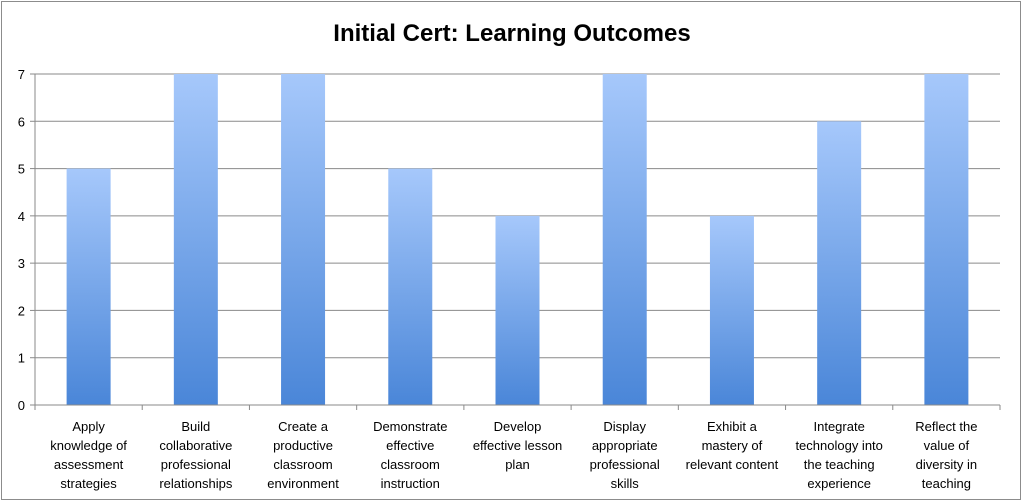 The height and width of the screenshot is (503, 1024). Describe the element at coordinates (946, 426) in the screenshot. I see `category-label-line: Reflect the` at that location.